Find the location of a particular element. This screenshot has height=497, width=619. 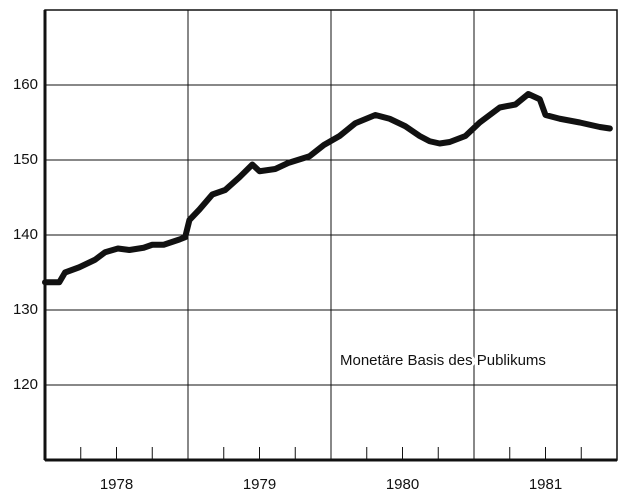

x-tick-label: 1980 is located at coordinates (402, 484).